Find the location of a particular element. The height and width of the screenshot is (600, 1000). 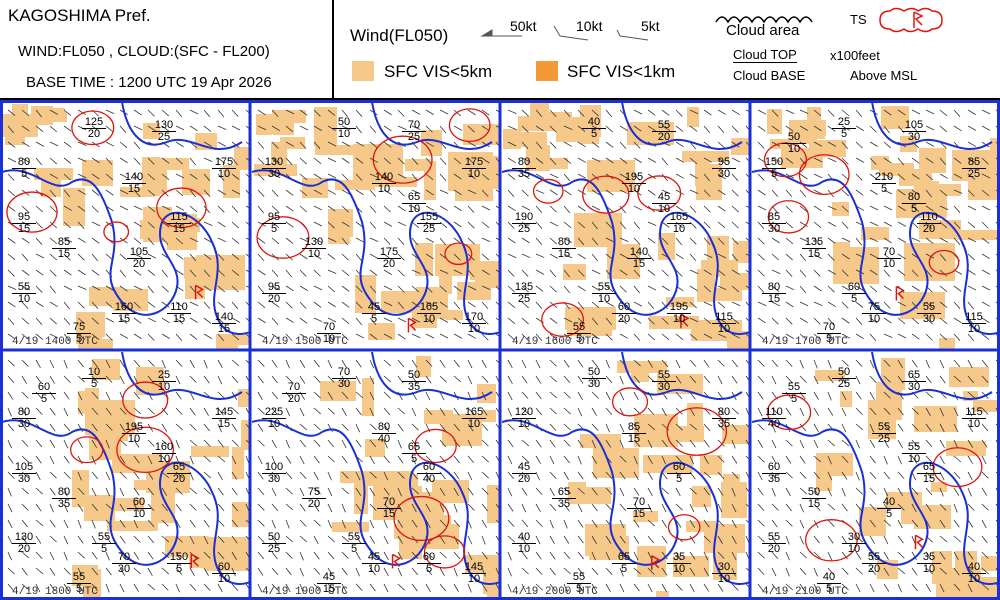

cloud-label: 165 10 is located at coordinates (474, 418).